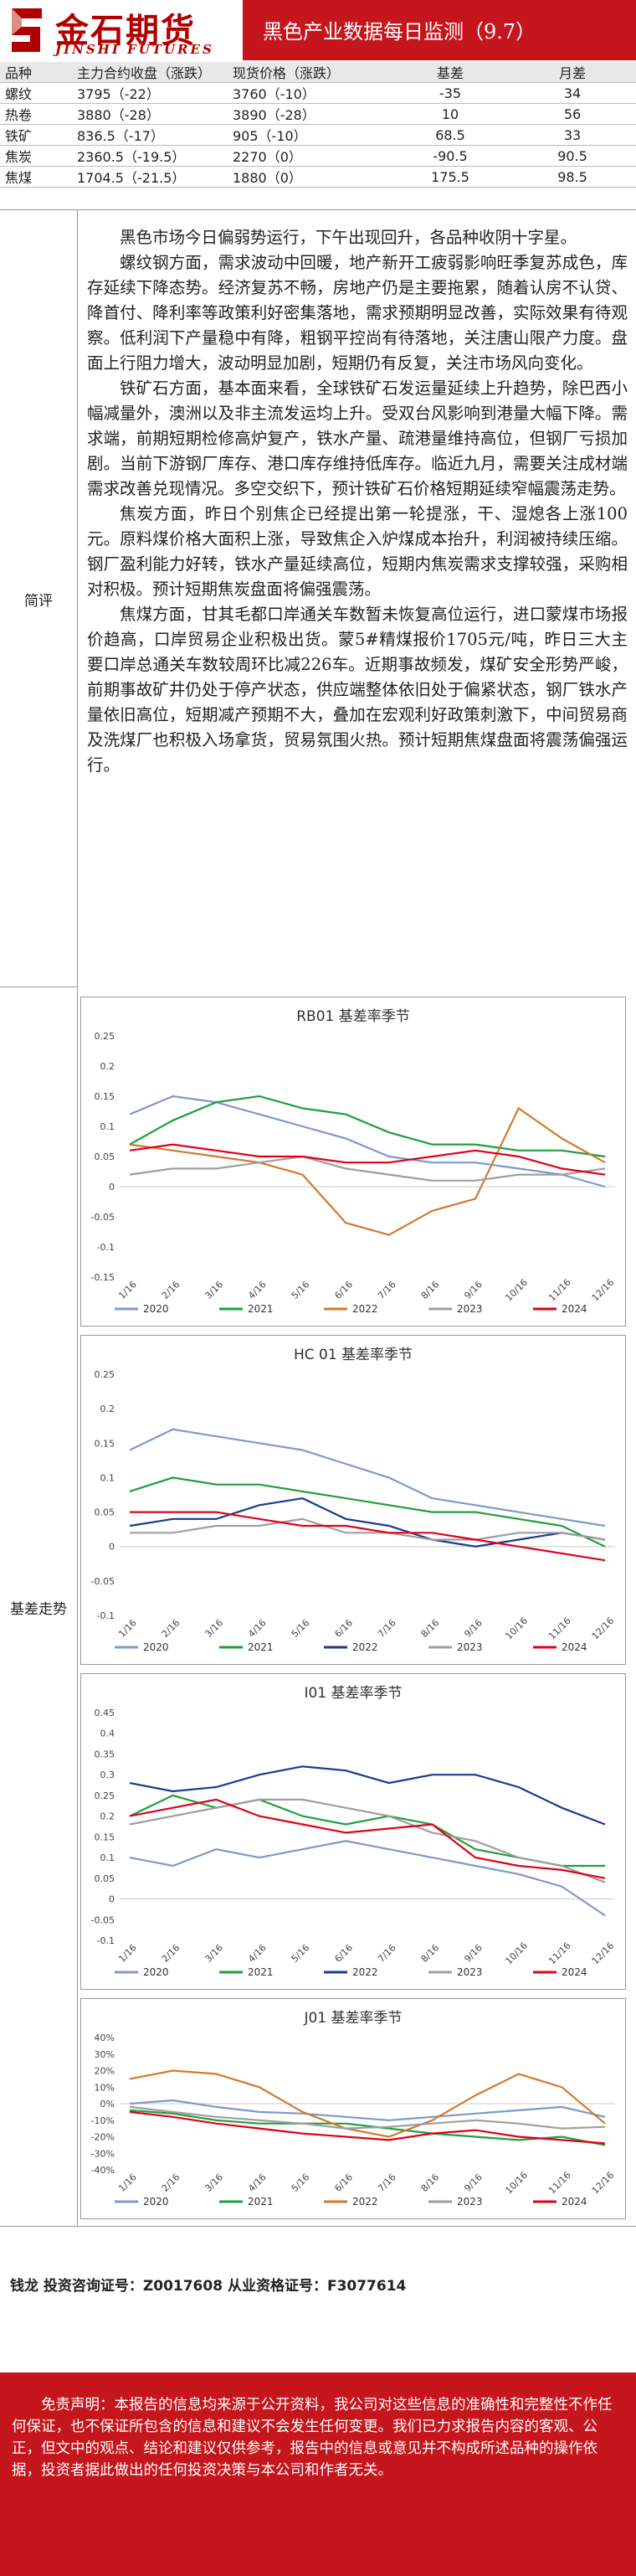 Image resolution: width=636 pixels, height=2576 pixels. I want to click on report-title: 黑色产业数据每日监测（9.7）, so click(399, 32).